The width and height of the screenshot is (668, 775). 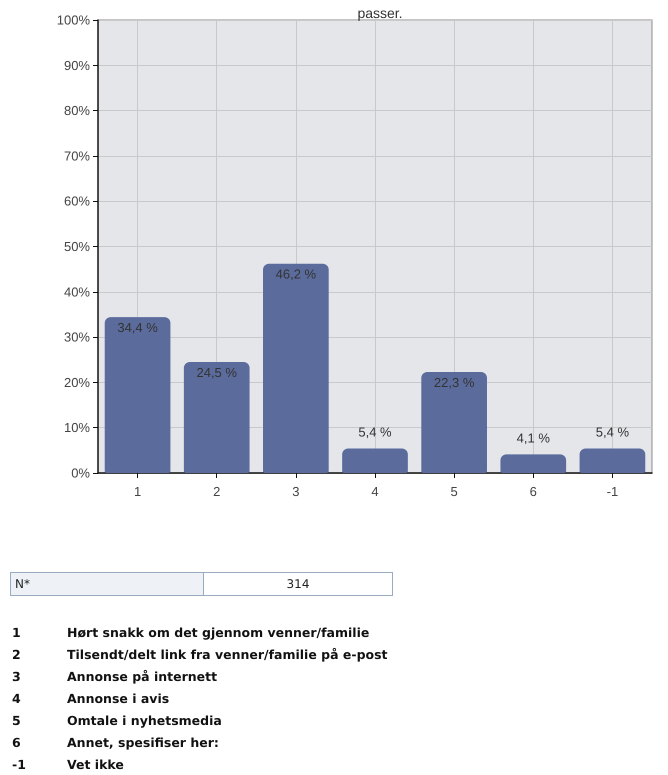 What do you see at coordinates (80, 473) in the screenshot?
I see `y-tick-label: 0%` at bounding box center [80, 473].